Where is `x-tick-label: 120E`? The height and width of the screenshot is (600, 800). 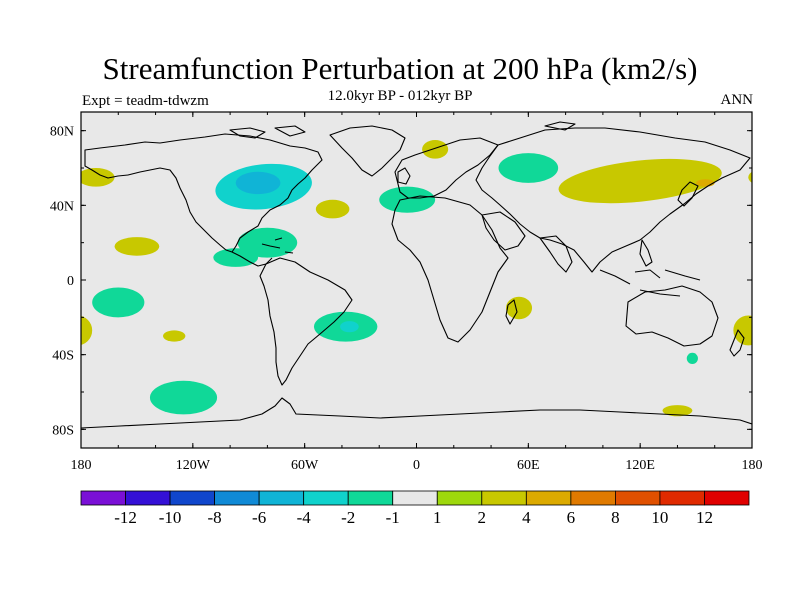
x-tick-label: 120E is located at coordinates (640, 465).